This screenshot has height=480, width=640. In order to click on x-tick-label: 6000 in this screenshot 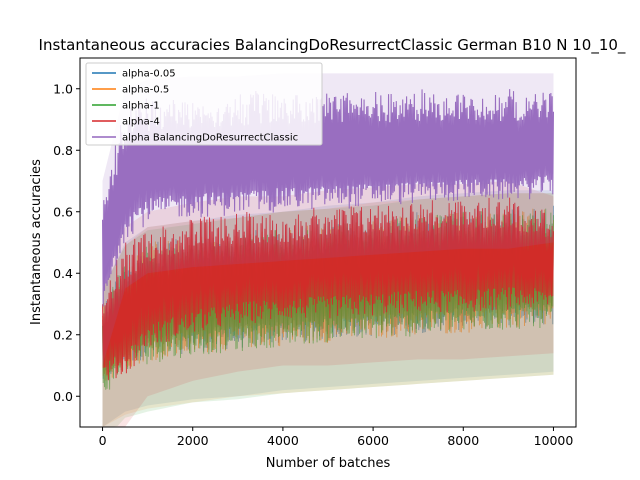, I will do `click(373, 440)`.